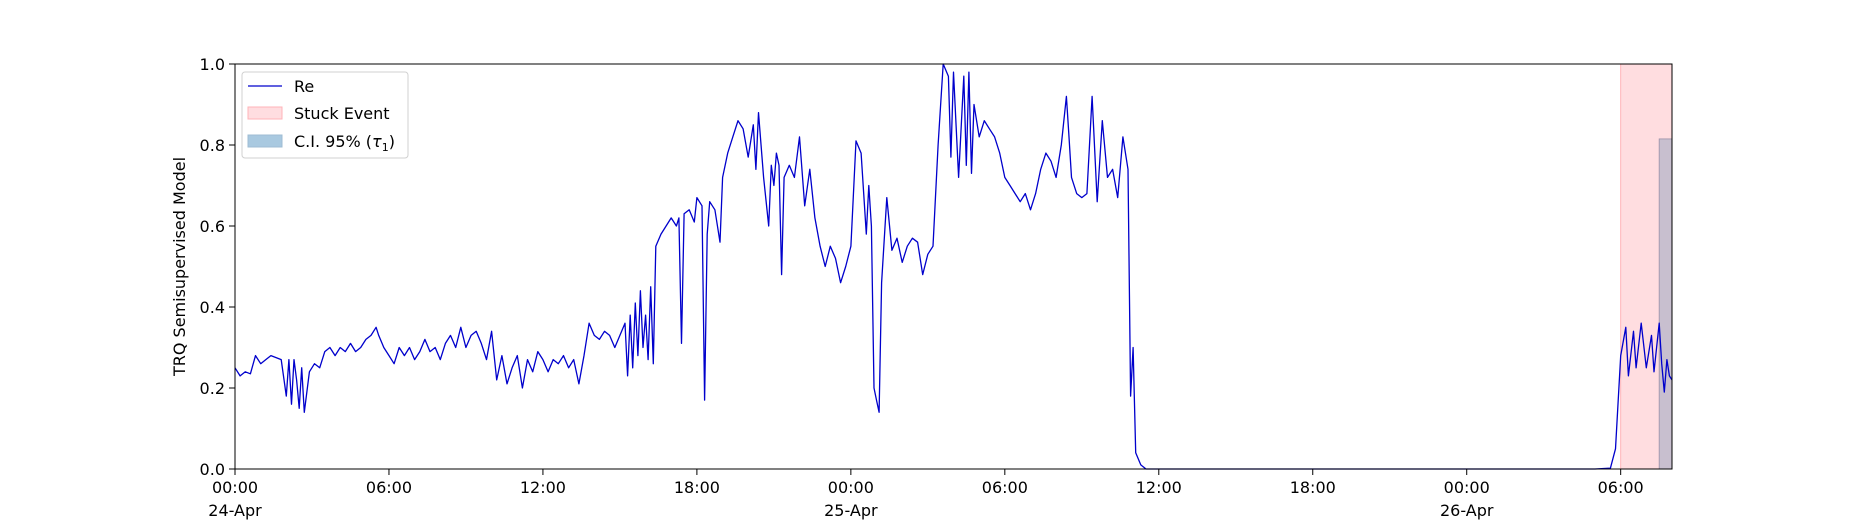  Describe the element at coordinates (212, 388) in the screenshot. I see `y-tick-label: 0.2` at that location.